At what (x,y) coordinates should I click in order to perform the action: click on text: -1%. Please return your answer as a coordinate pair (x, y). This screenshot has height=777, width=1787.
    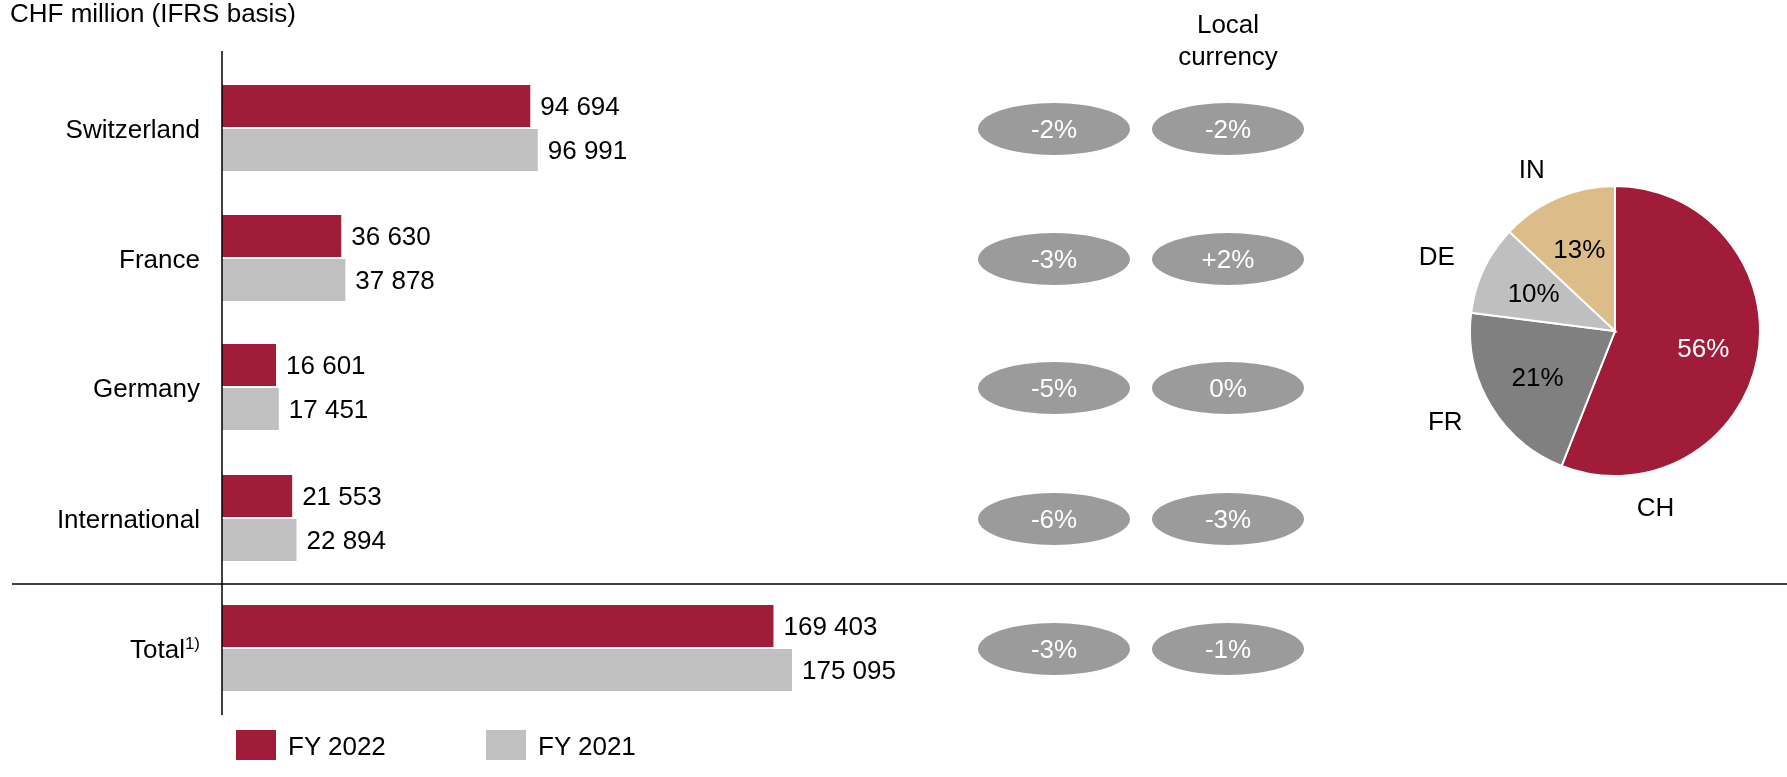
    Looking at the image, I should click on (1228, 649).